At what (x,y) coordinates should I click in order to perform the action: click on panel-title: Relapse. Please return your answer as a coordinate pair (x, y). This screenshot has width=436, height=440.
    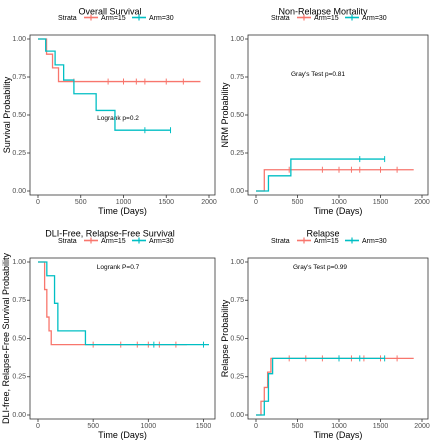
    Looking at the image, I should click on (322, 233).